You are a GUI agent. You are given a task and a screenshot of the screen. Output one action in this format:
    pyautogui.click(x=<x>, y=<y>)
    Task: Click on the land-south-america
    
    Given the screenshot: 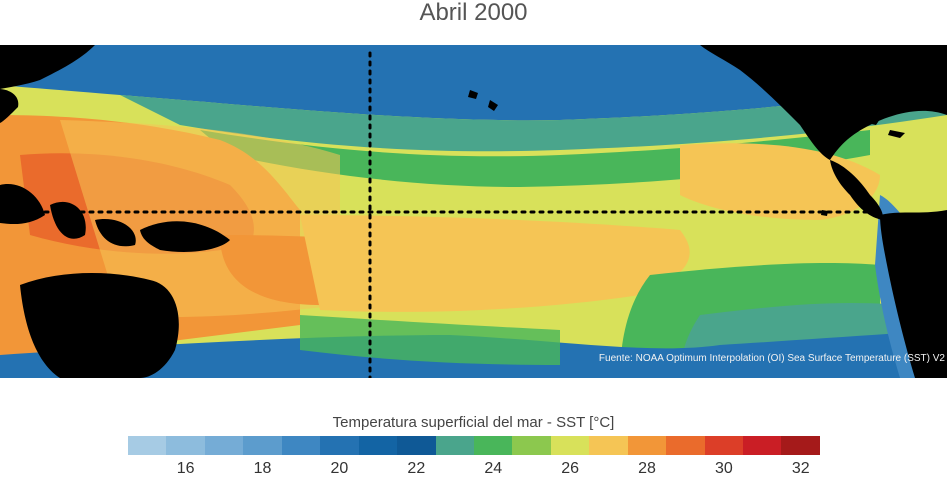 What is the action you would take?
    pyautogui.click(x=913, y=294)
    